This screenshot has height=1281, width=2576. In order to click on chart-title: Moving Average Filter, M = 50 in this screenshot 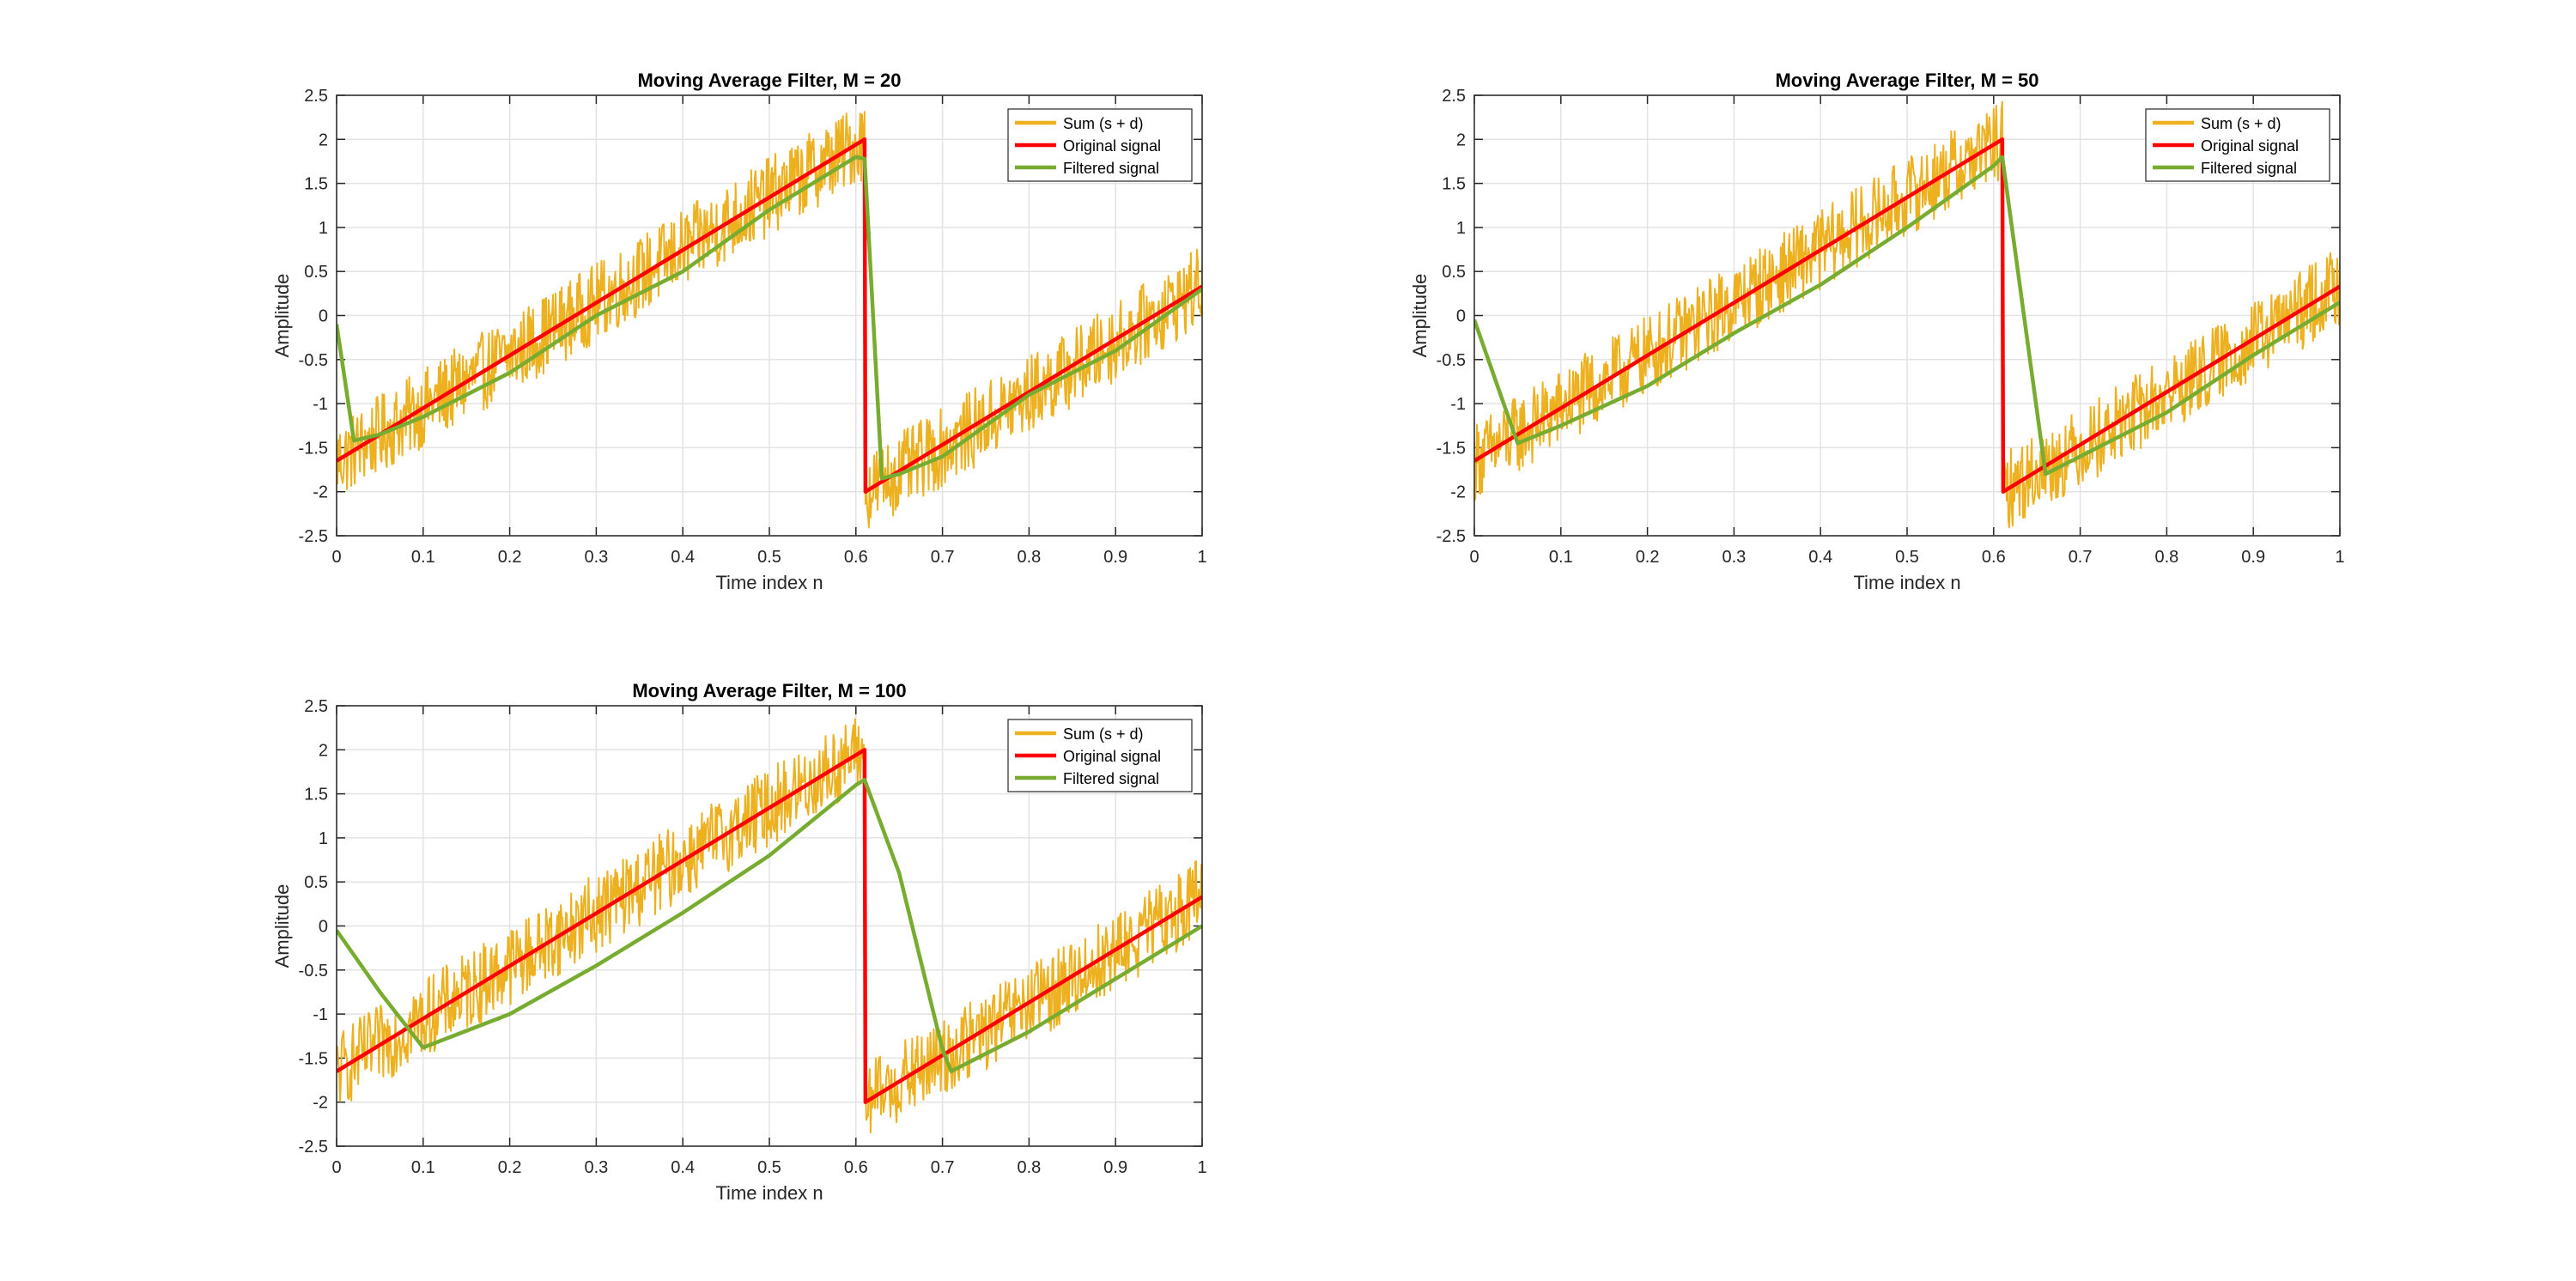, I will do `click(1907, 80)`.